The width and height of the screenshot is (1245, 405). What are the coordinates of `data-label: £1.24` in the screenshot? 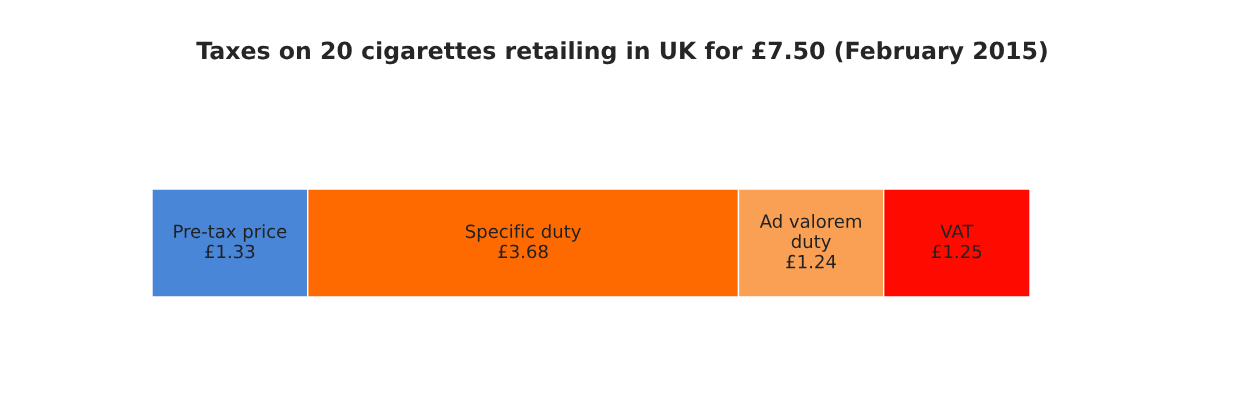 It's located at (811, 261).